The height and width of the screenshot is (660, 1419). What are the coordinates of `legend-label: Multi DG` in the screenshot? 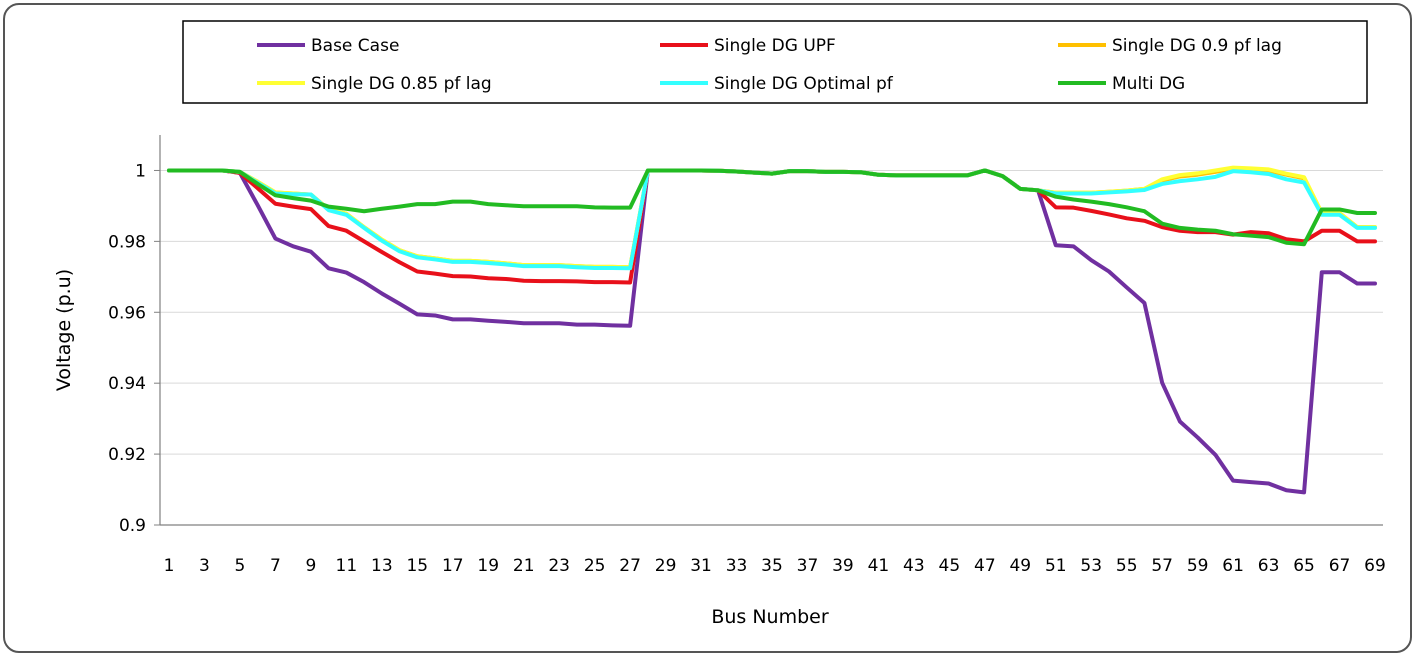 It's located at (1148, 84).